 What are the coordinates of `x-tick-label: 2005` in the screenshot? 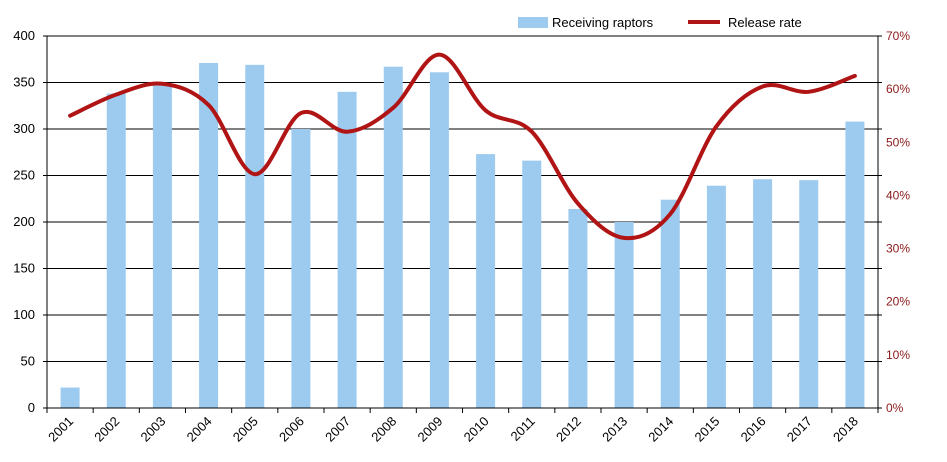 It's located at (245, 429).